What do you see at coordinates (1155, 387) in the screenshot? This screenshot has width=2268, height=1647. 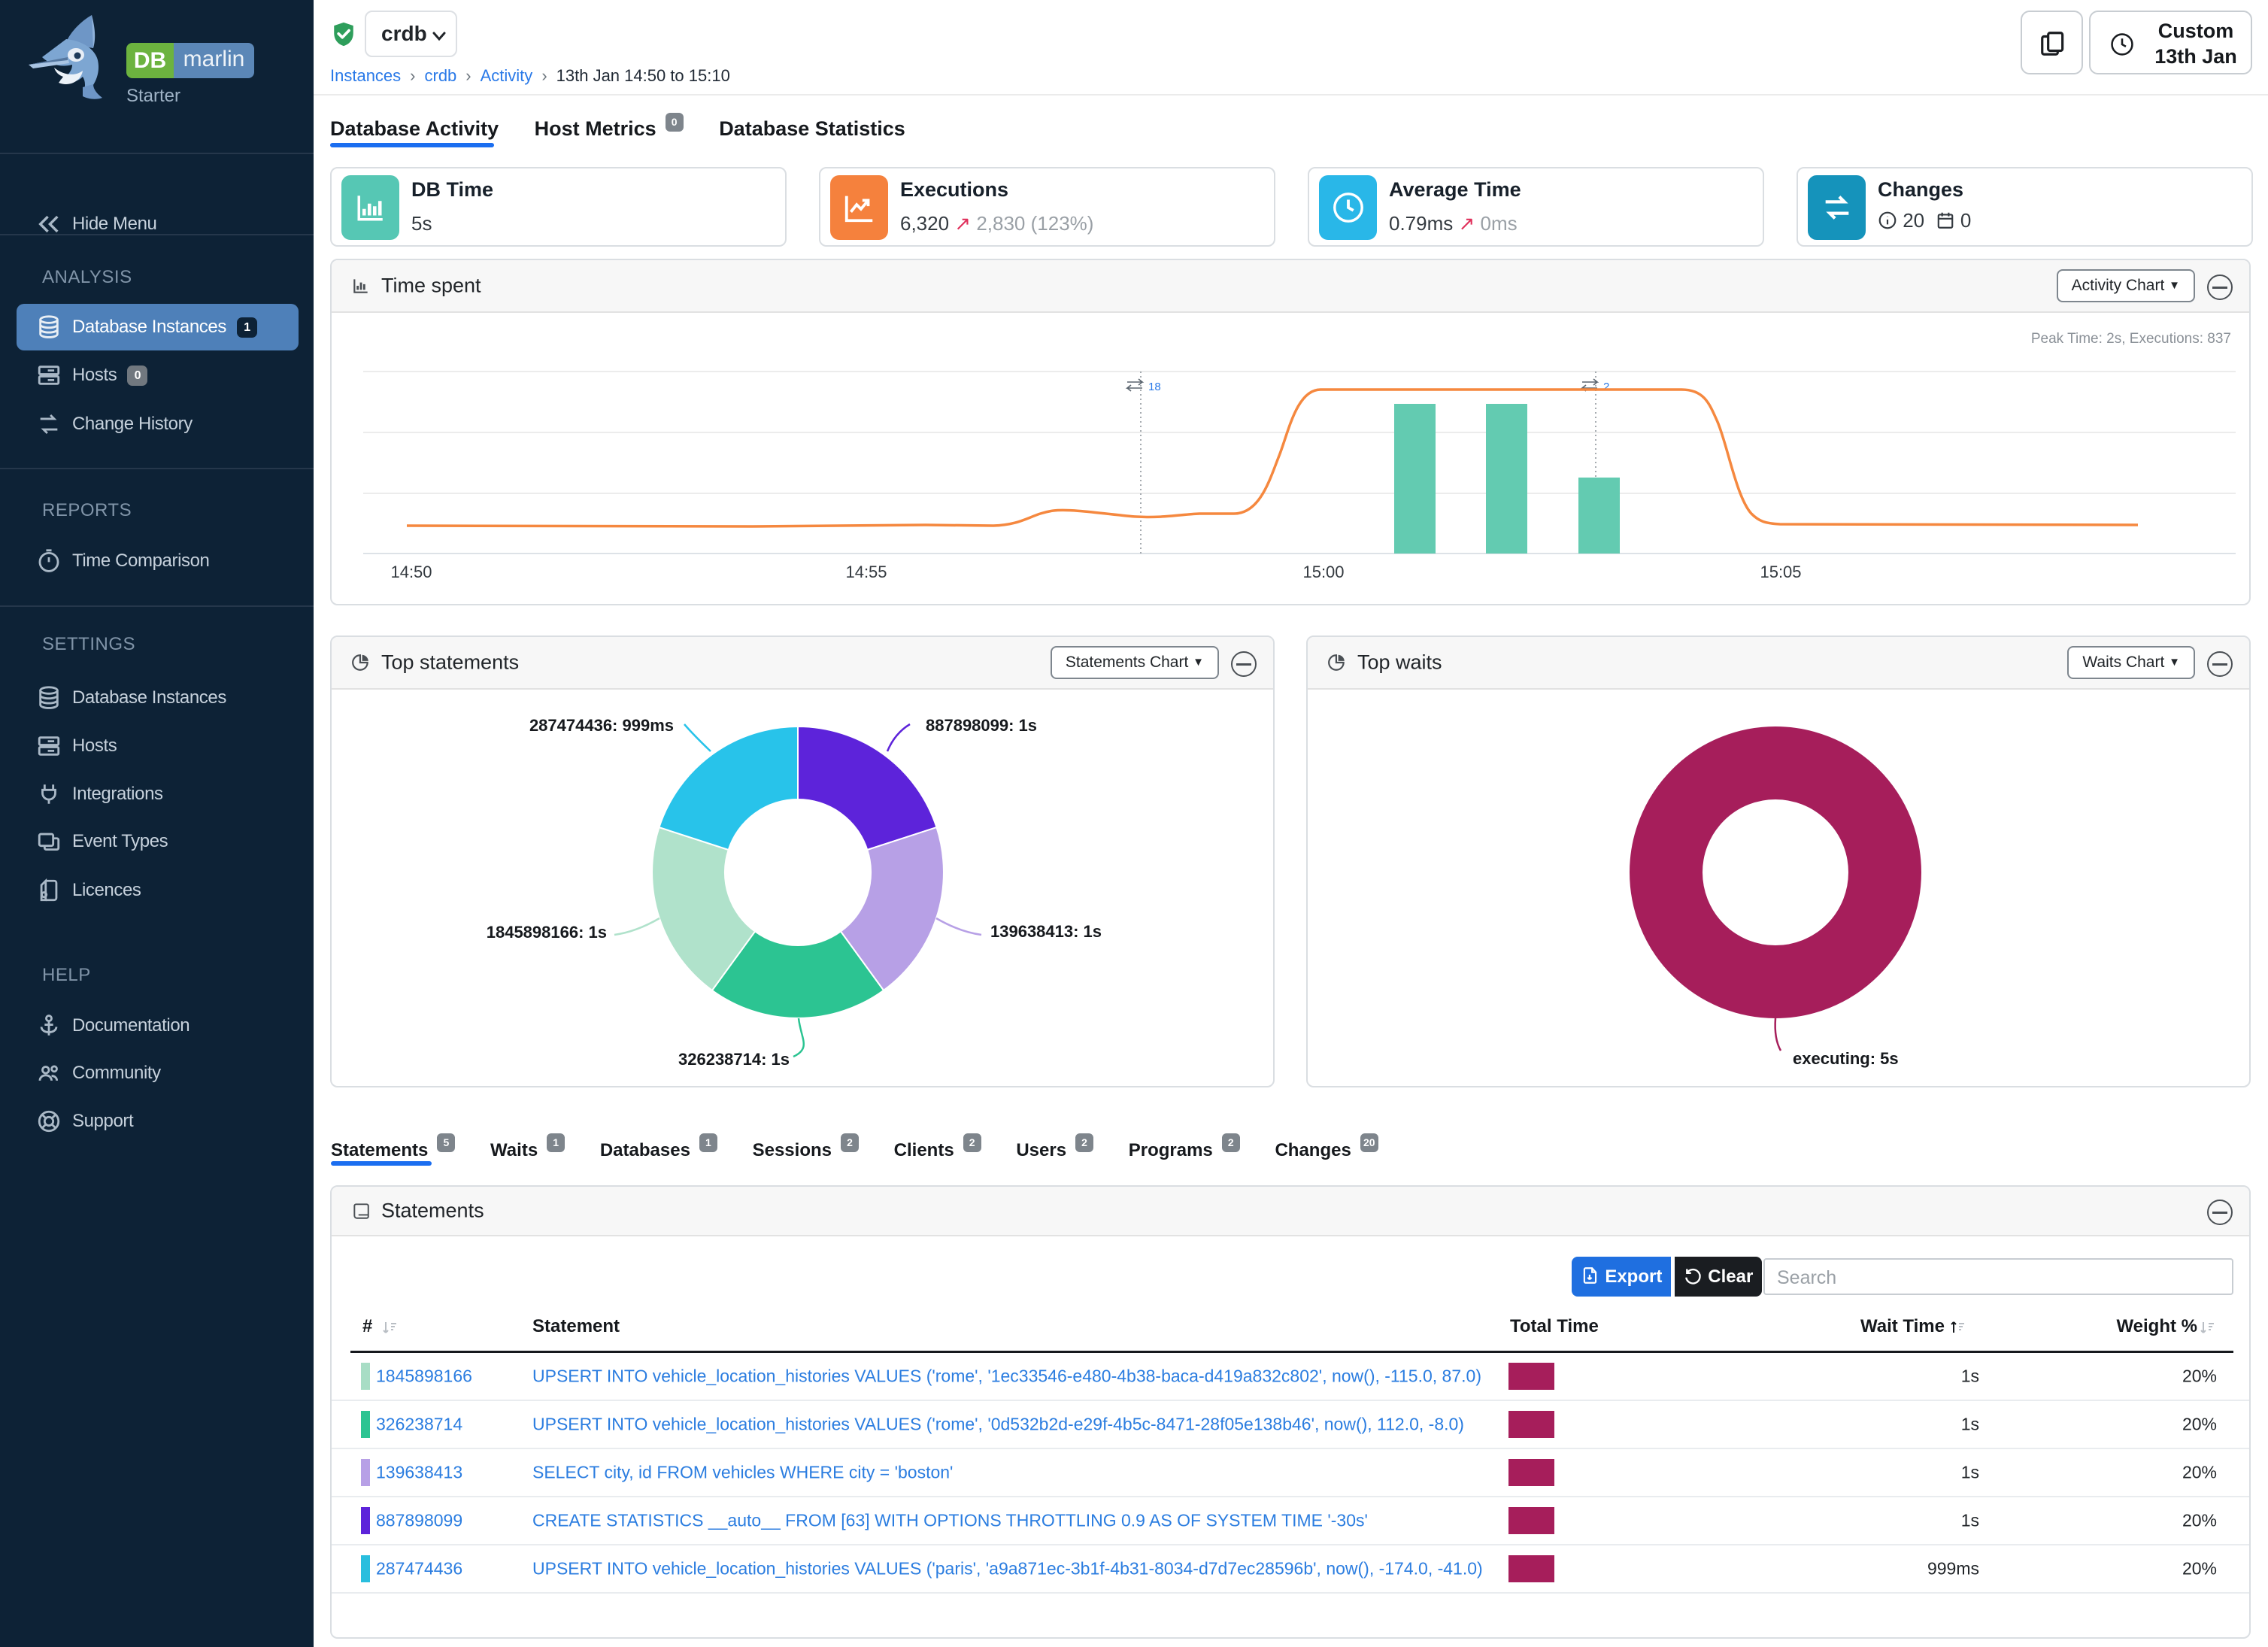 I see `svg-text: 18` at bounding box center [1155, 387].